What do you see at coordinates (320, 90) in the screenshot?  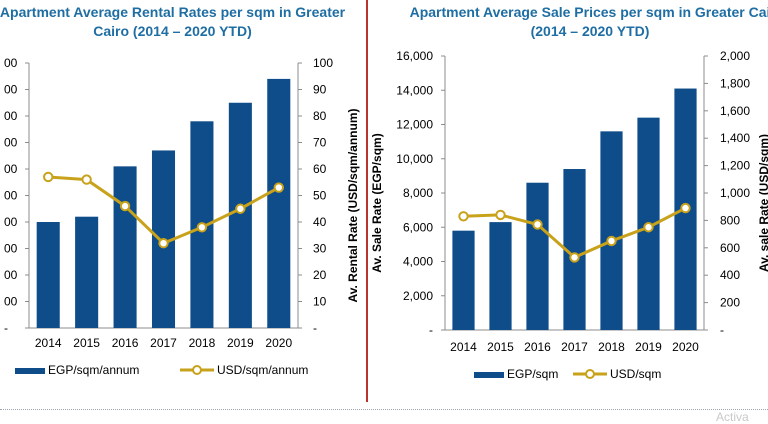 I see `rental-right-tick-label: 90` at bounding box center [320, 90].